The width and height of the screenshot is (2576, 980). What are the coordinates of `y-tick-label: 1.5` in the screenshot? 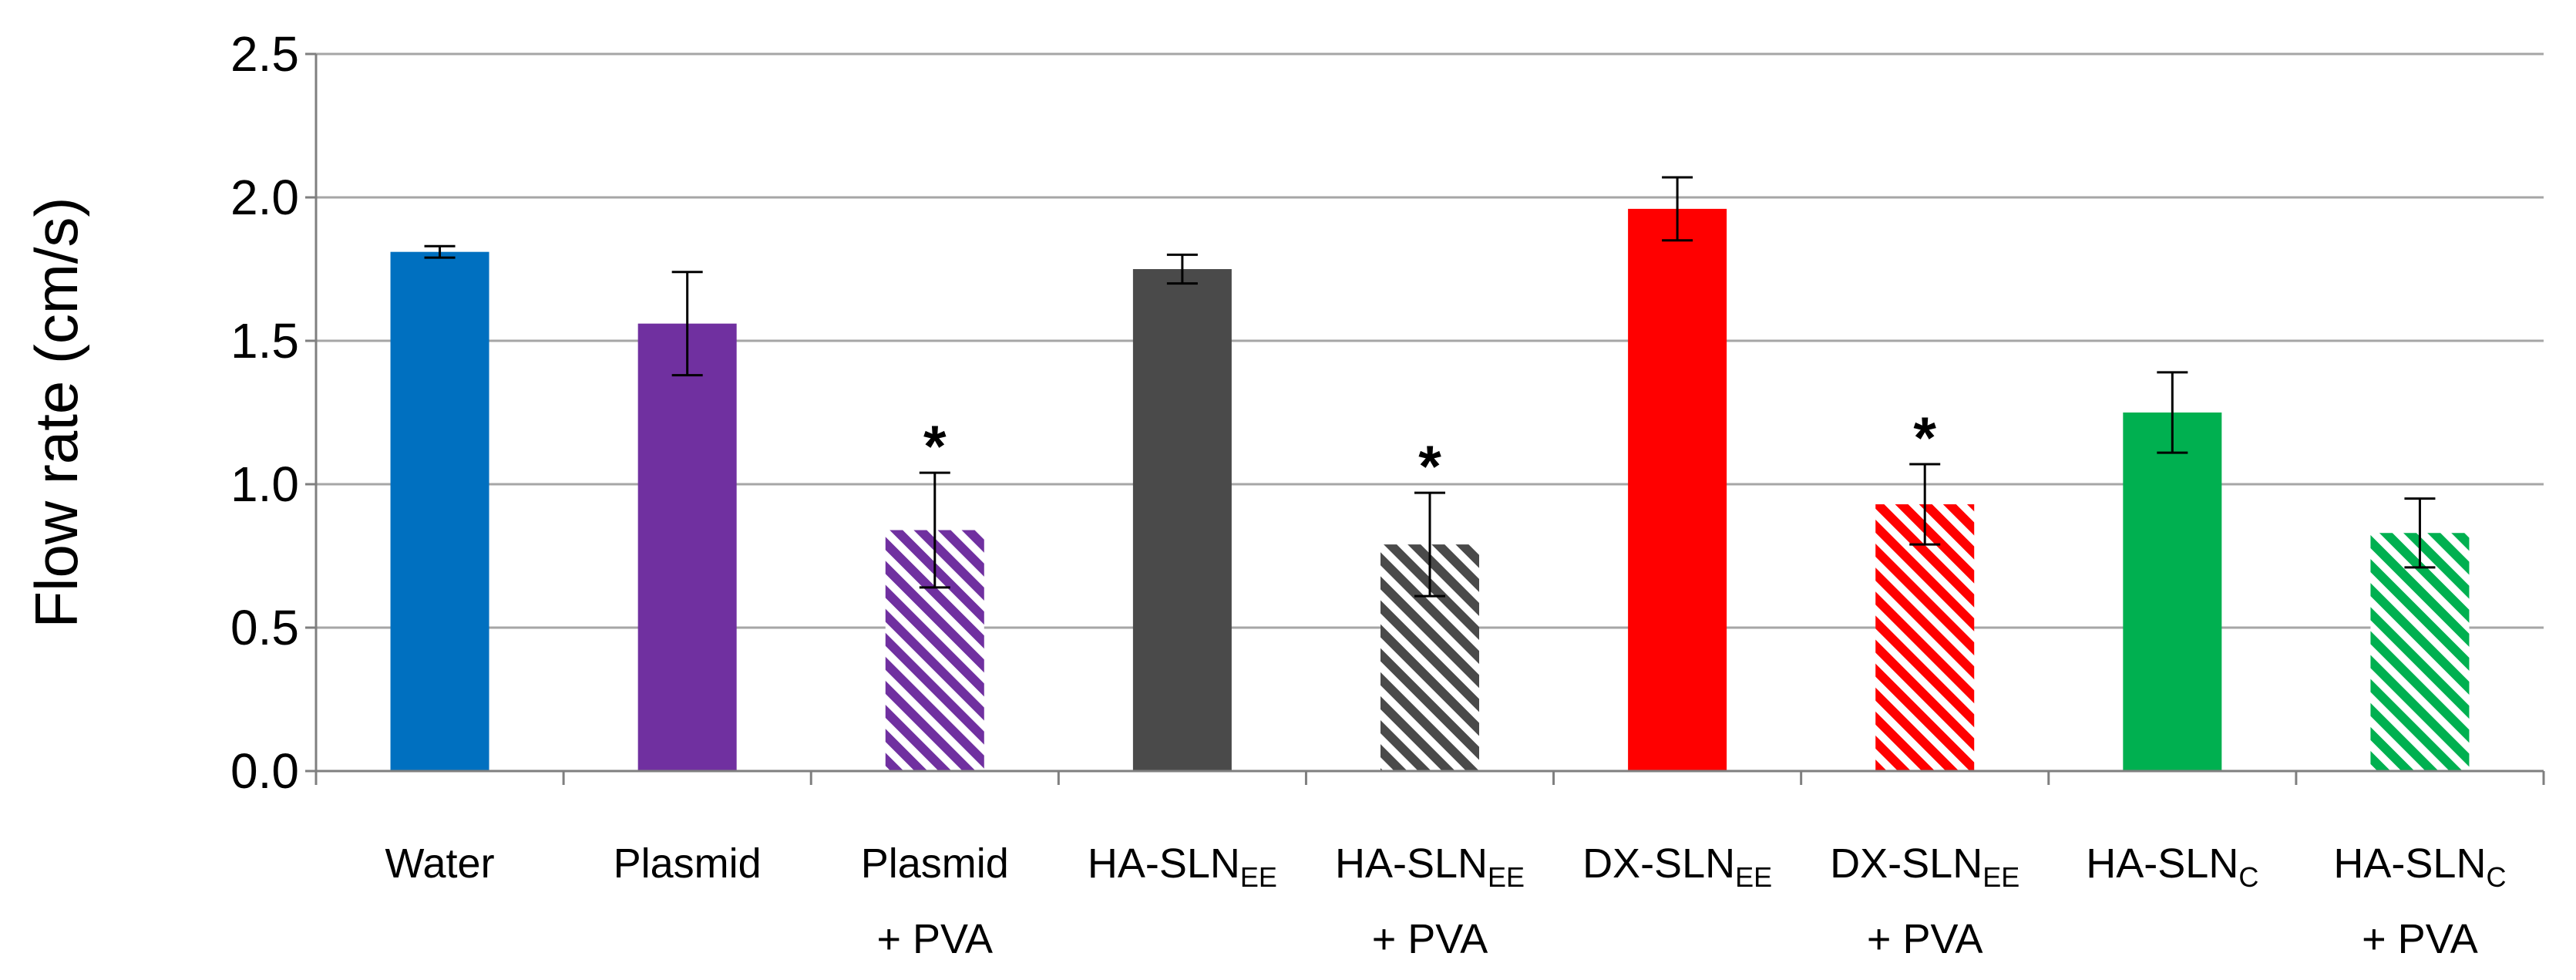 It's located at (264, 341).